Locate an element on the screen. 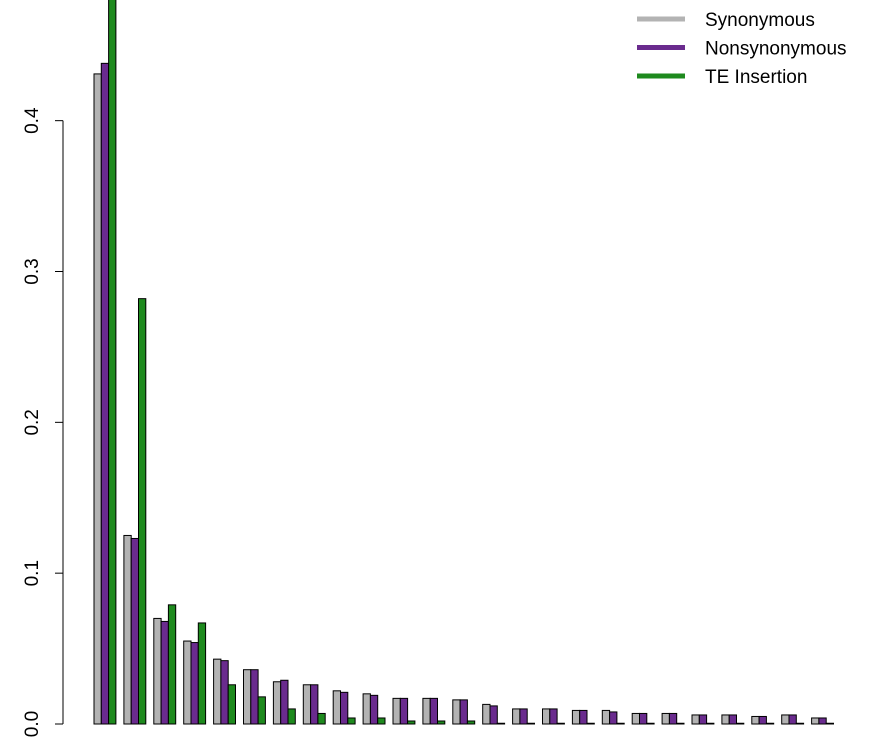 This screenshot has height=747, width=888. legend-label-synonymous: Synonymous is located at coordinates (760, 20).